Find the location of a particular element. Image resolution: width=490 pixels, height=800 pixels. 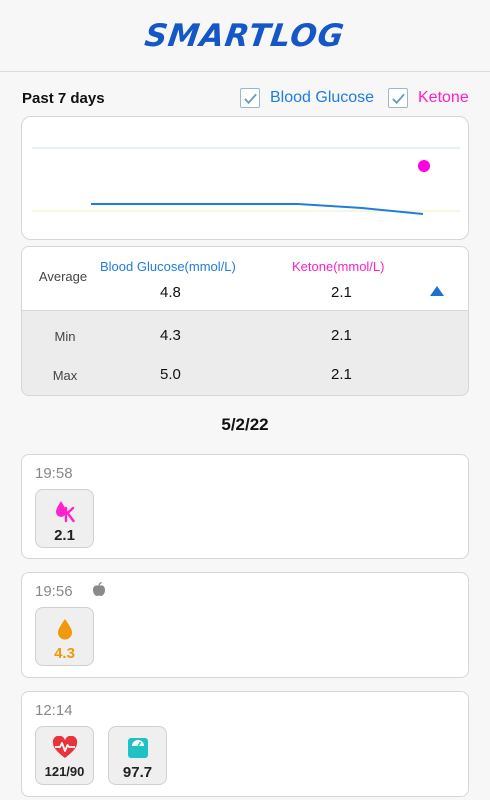

average-ketone-value: 2.1 is located at coordinates (341, 292).